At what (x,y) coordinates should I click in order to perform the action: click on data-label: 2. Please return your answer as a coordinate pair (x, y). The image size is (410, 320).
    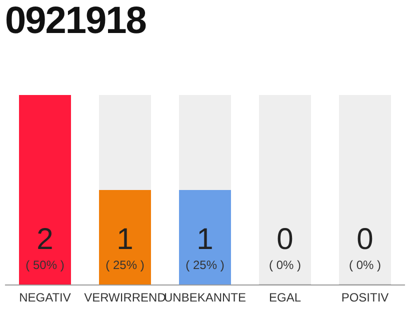
    Looking at the image, I should click on (45, 239).